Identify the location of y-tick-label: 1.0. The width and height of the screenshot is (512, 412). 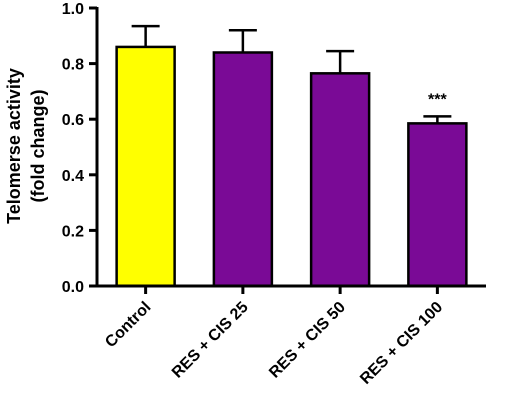
(73, 9).